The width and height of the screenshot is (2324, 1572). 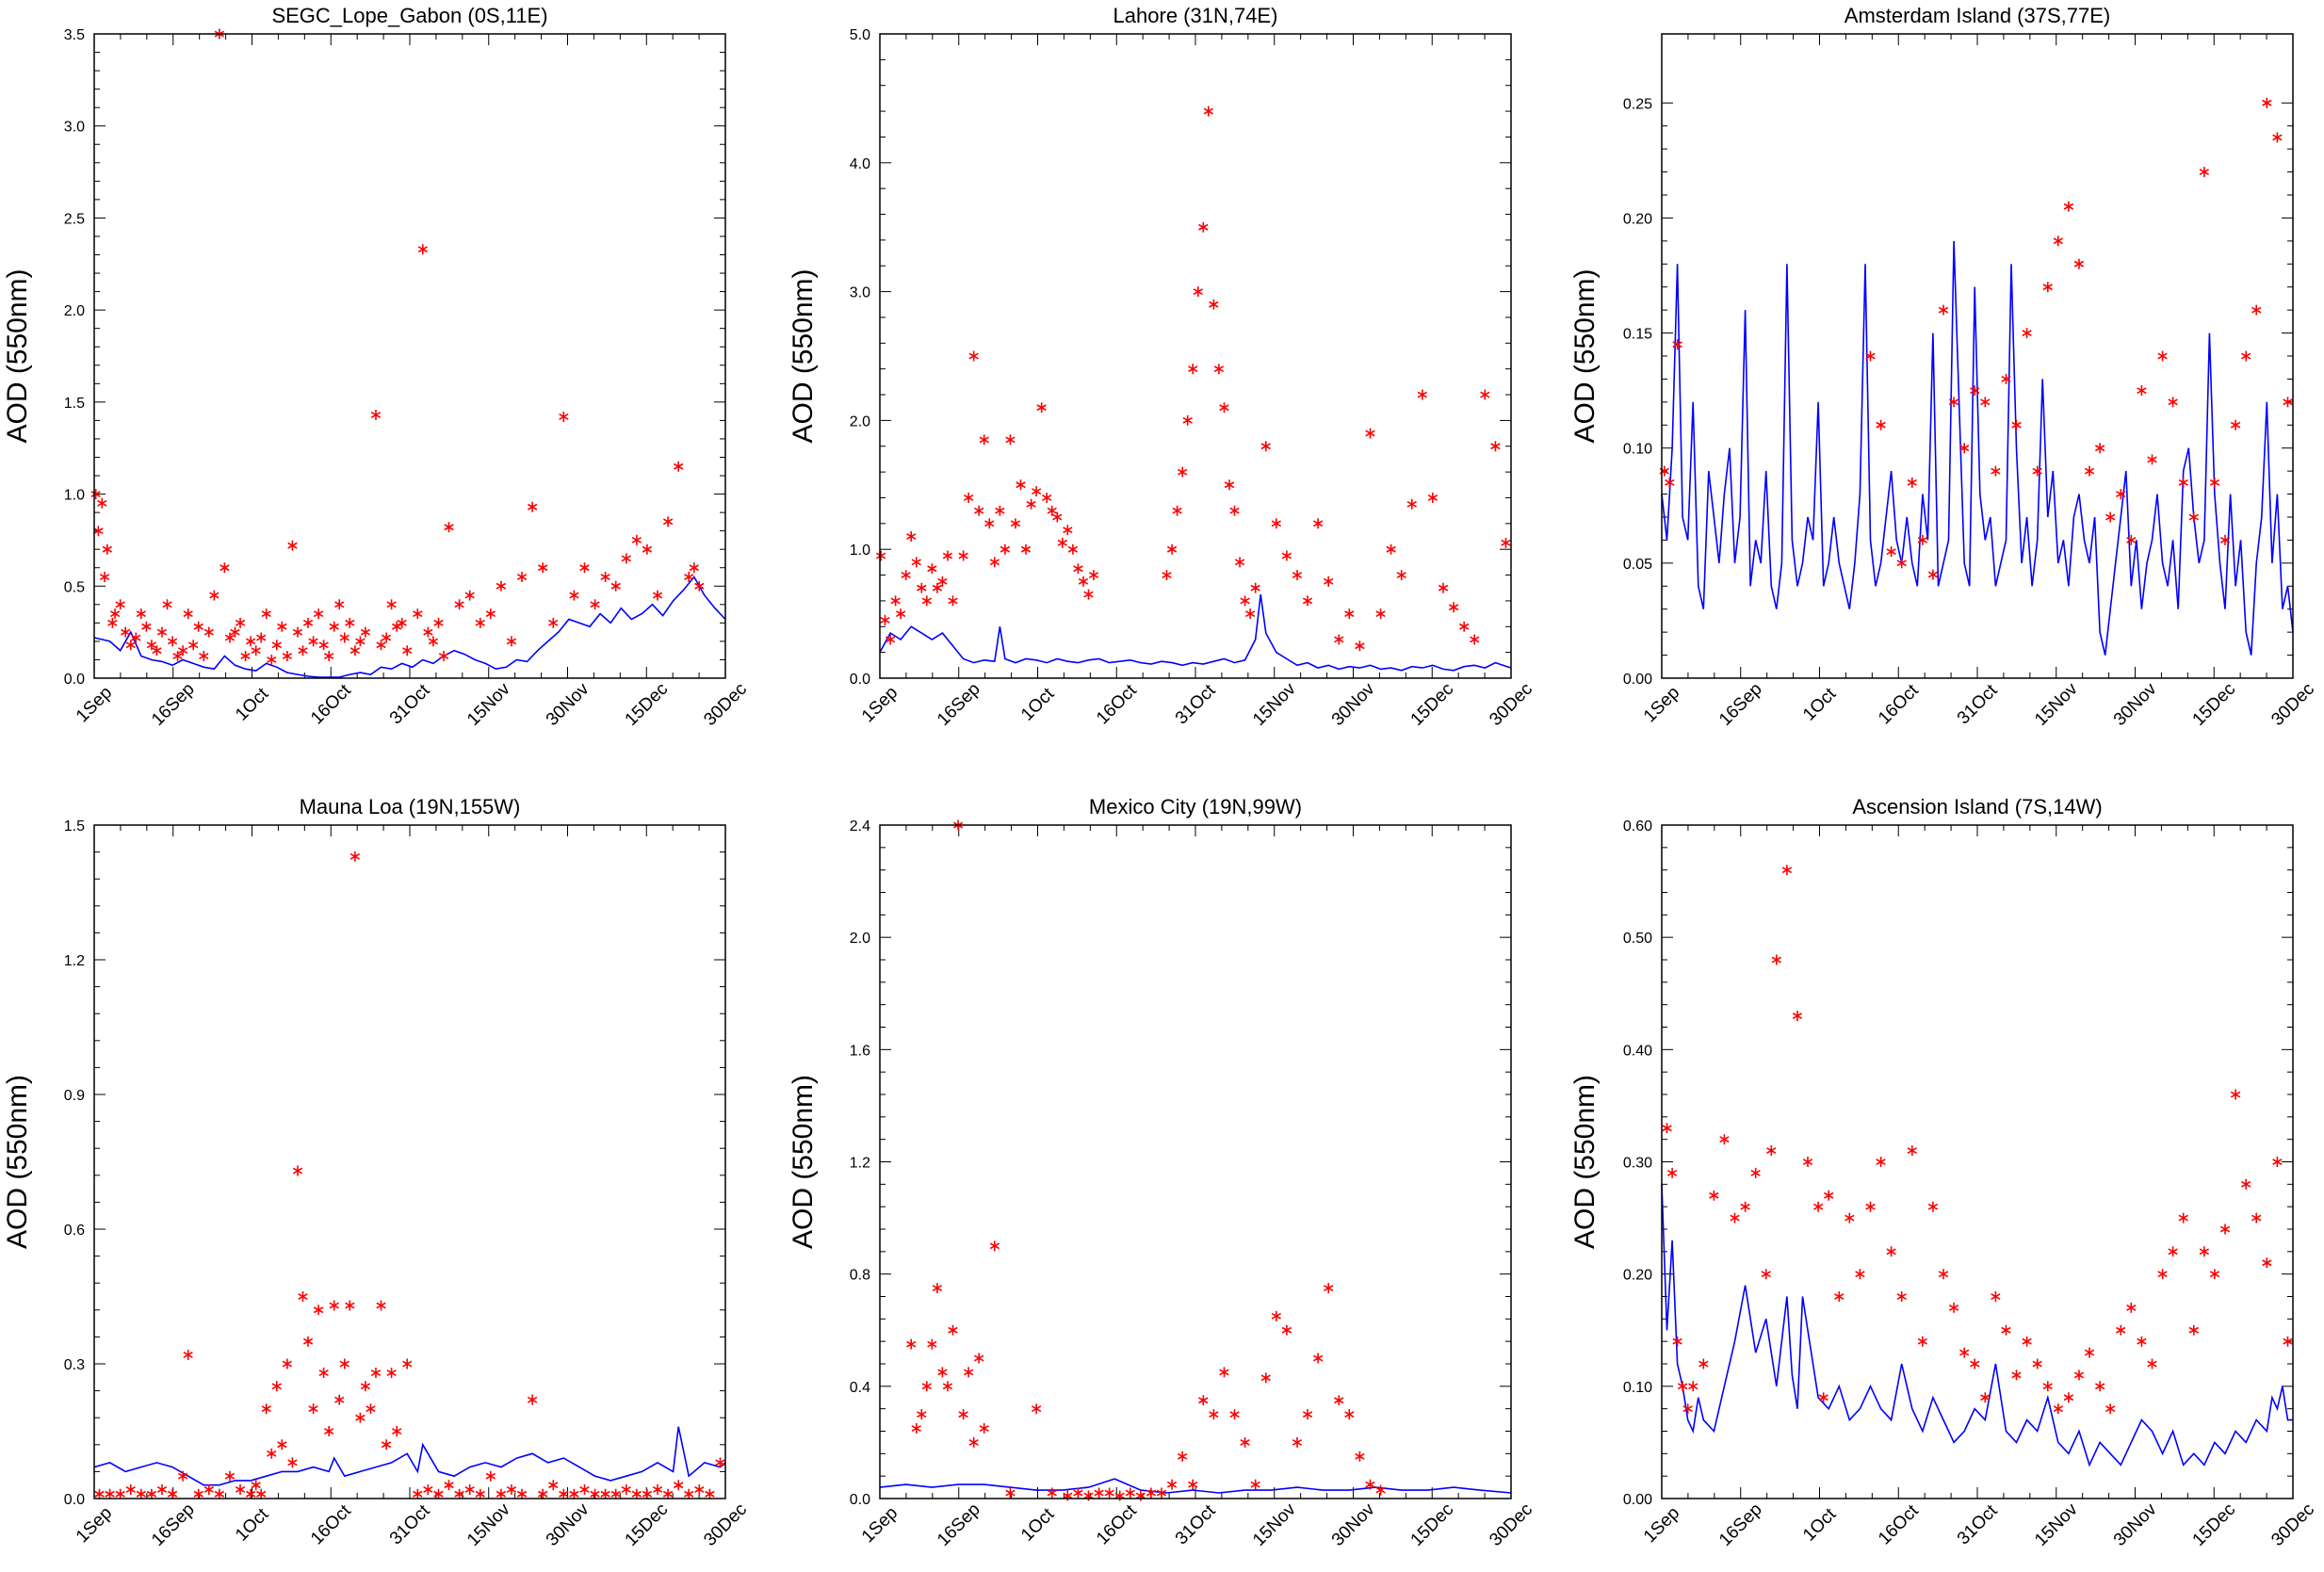 I want to click on y-tick-label: 0.15, so click(x=1637, y=335).